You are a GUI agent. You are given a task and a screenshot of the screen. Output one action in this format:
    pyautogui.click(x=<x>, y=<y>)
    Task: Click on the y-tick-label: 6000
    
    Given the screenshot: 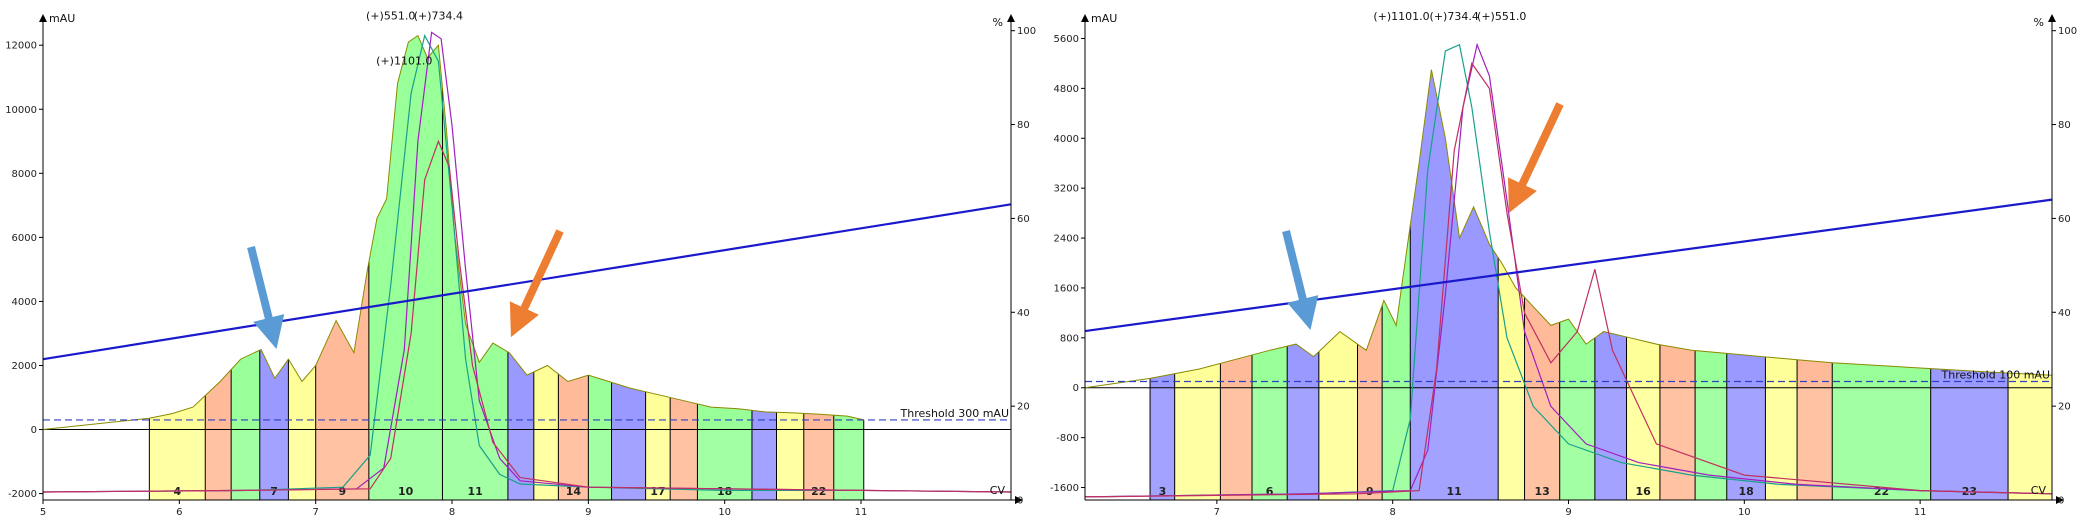 What is the action you would take?
    pyautogui.click(x=24, y=238)
    